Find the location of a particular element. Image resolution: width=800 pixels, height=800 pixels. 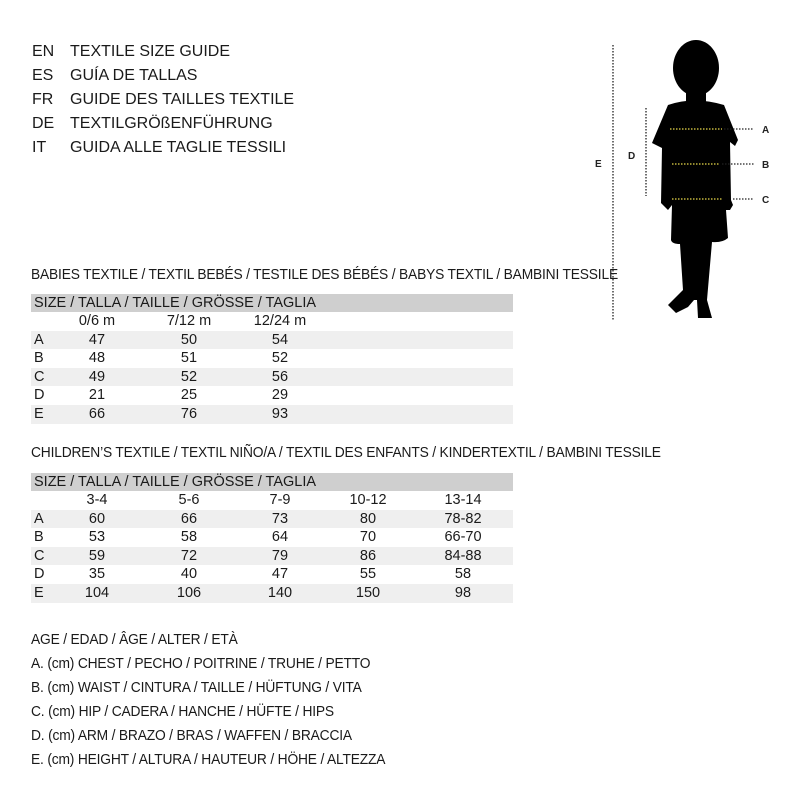

language-code: DE is located at coordinates (43, 123).